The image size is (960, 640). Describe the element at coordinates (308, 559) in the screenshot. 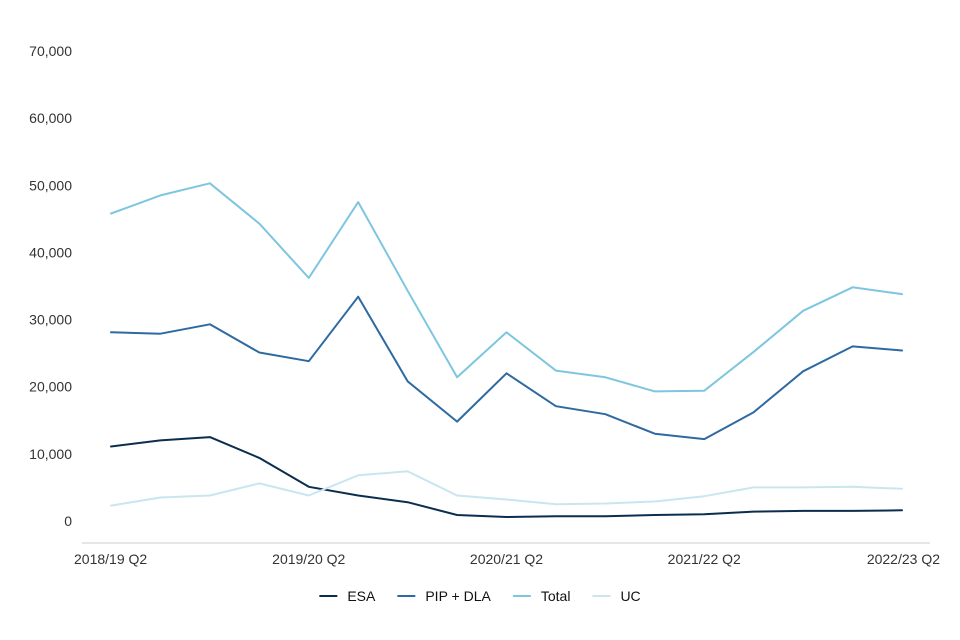

I see `x-tick-label: 2019/20 Q2` at that location.